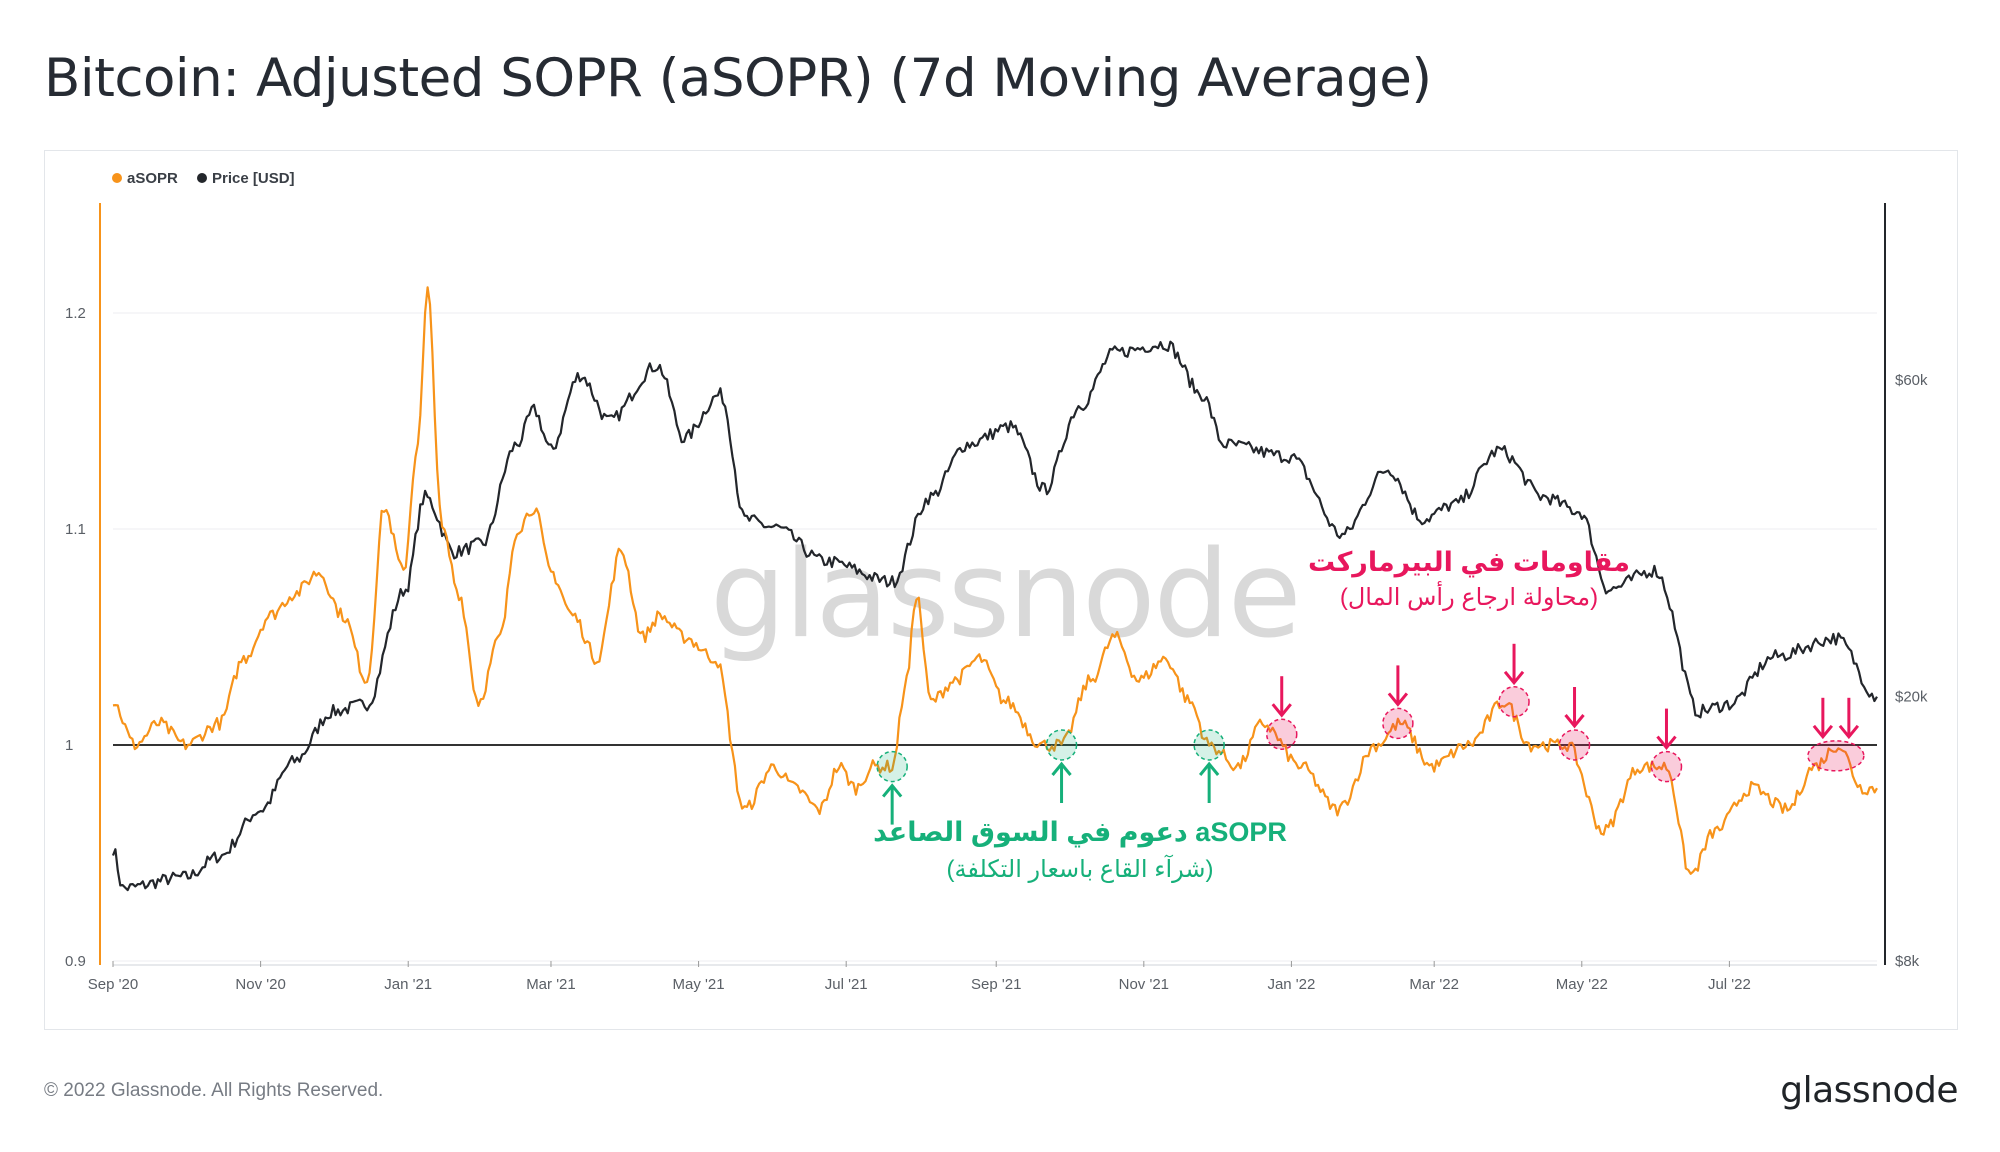  What do you see at coordinates (75, 529) in the screenshot?
I see `y-left-tick-label: 1.1` at bounding box center [75, 529].